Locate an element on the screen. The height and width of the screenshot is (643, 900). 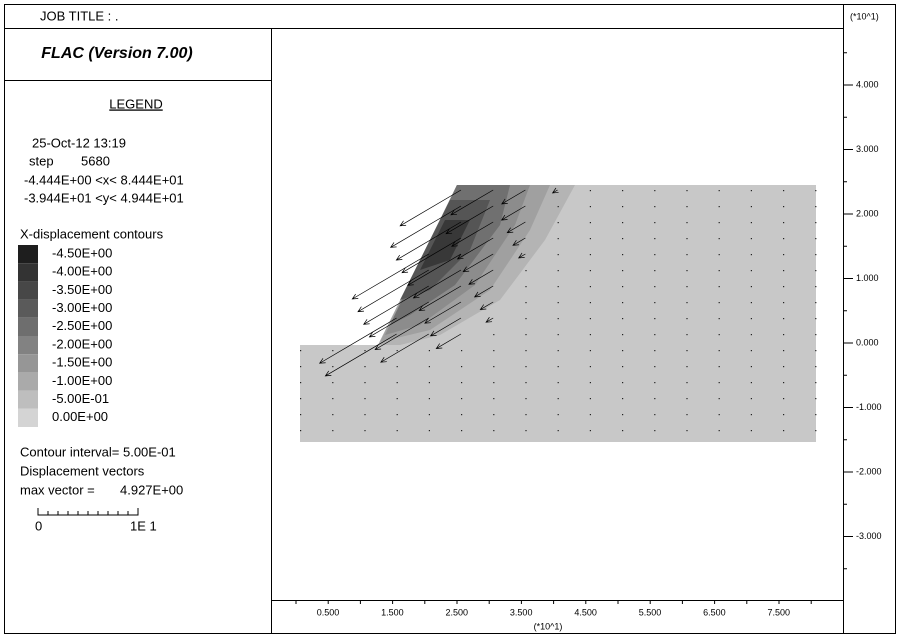
y-tick-label: -1.000 is located at coordinates (869, 407).